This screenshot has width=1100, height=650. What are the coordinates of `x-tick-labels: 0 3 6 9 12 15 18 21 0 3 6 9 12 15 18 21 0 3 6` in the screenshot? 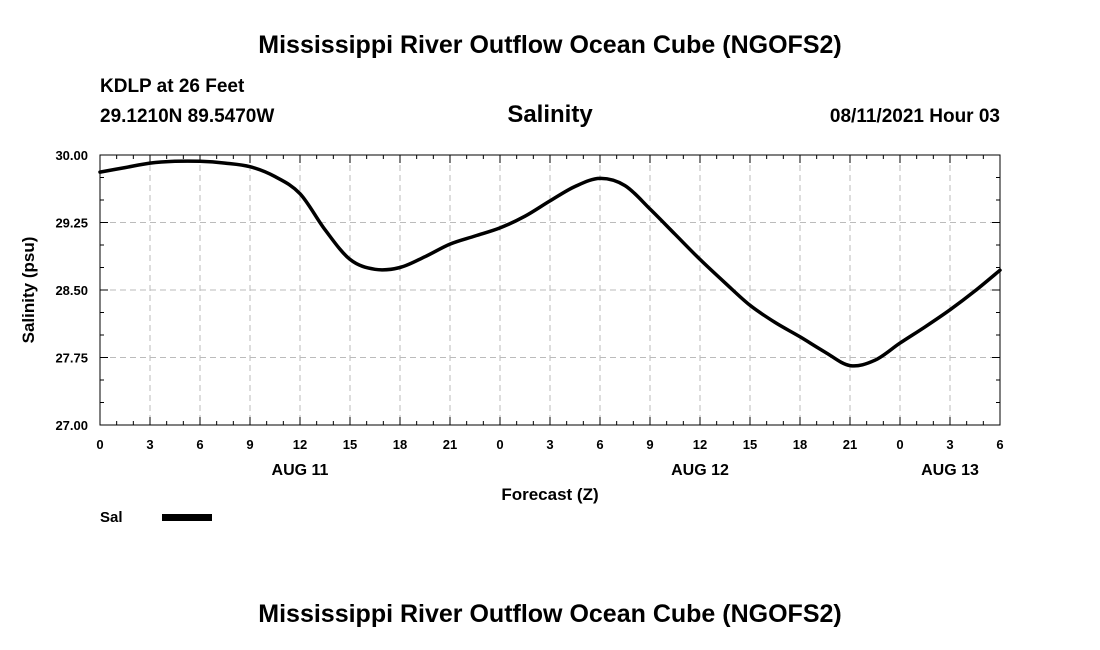 It's located at (549, 444).